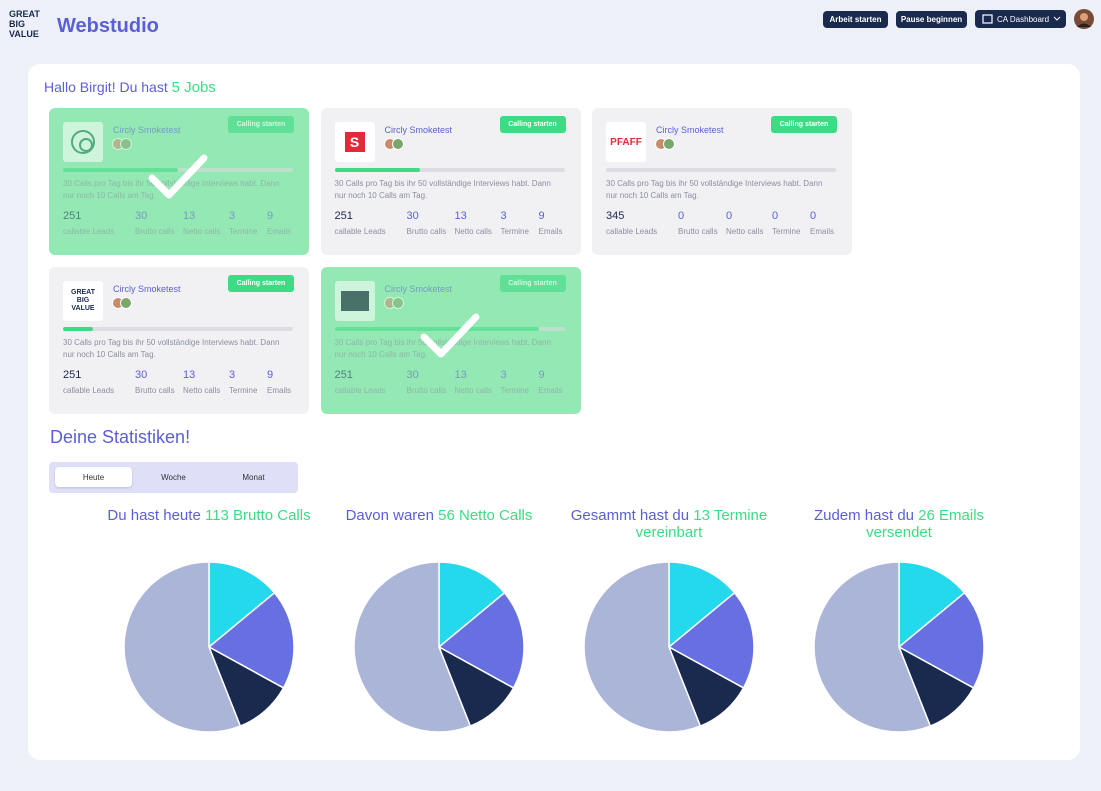  I want to click on greeting: Hallo Birgit! Du hast 5 Jobs, so click(130, 87).